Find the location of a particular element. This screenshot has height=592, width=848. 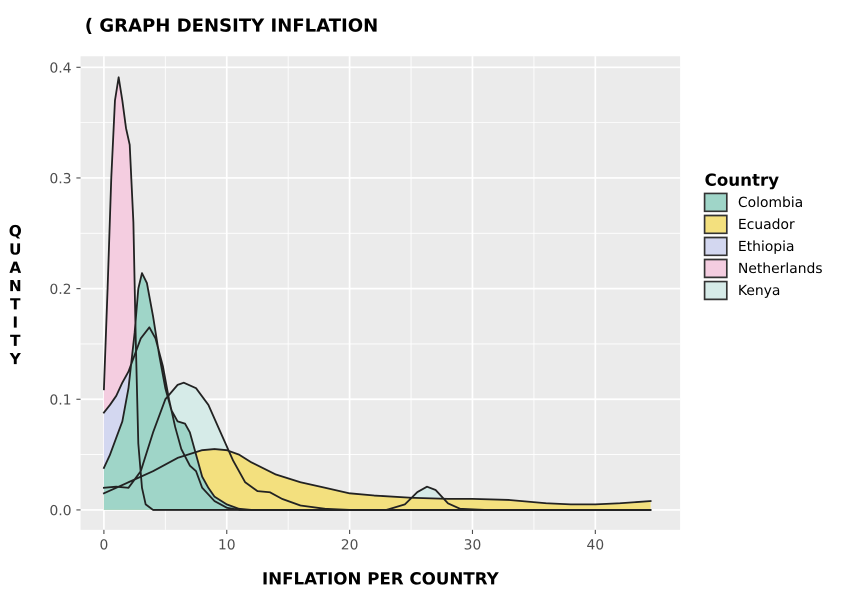

y-tick-label: 0.0 is located at coordinates (60, 510).